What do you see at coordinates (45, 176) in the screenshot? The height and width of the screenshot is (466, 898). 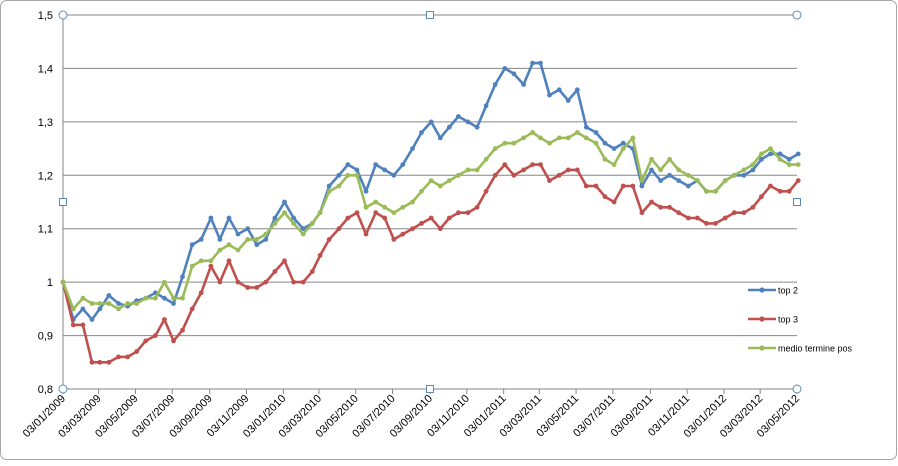 I see `y-tick-label: 1,2` at bounding box center [45, 176].